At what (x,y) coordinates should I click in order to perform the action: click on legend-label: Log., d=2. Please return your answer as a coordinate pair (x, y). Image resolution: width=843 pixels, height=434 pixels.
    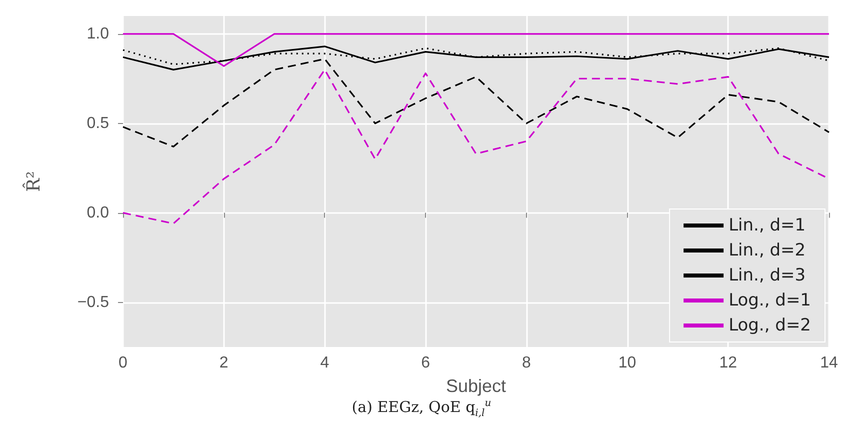
    Looking at the image, I should click on (770, 326).